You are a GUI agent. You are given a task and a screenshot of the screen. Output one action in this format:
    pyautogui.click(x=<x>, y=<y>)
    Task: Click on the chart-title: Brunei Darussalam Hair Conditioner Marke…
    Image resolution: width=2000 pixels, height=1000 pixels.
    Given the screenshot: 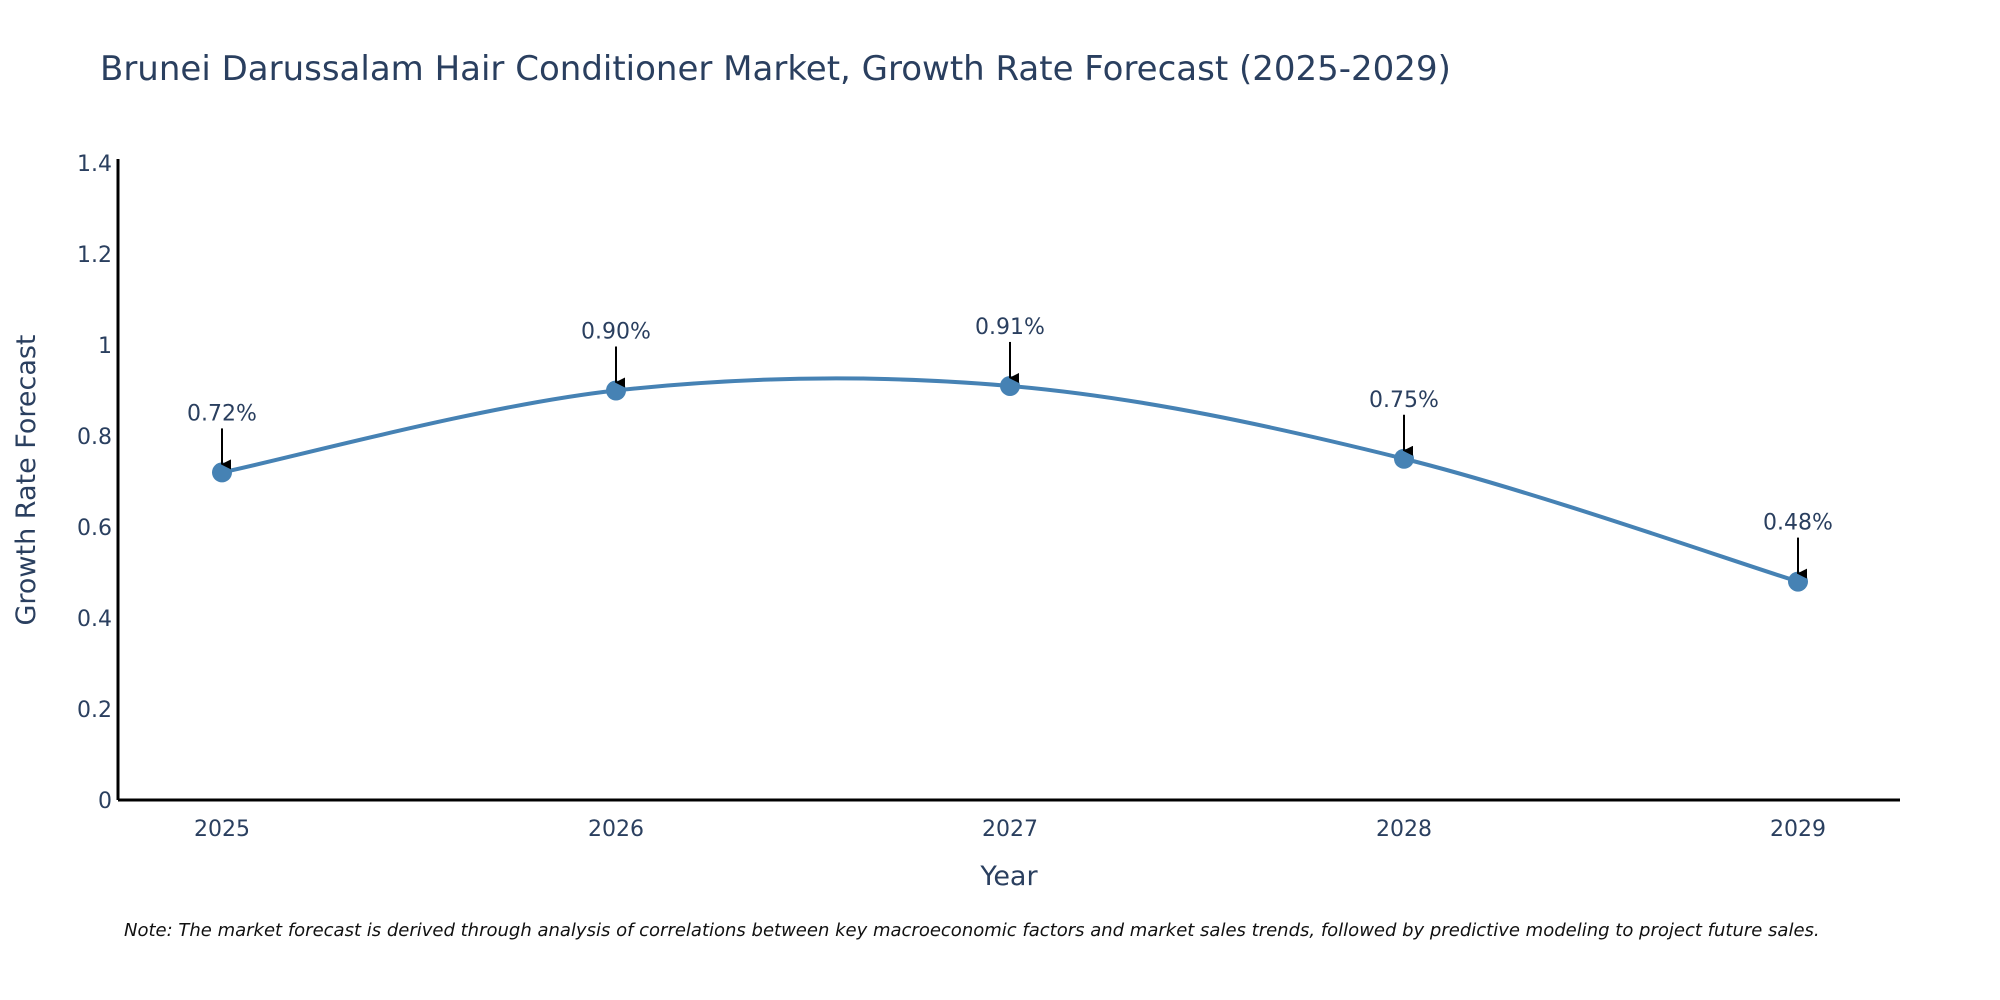 What is the action you would take?
    pyautogui.click(x=775, y=69)
    